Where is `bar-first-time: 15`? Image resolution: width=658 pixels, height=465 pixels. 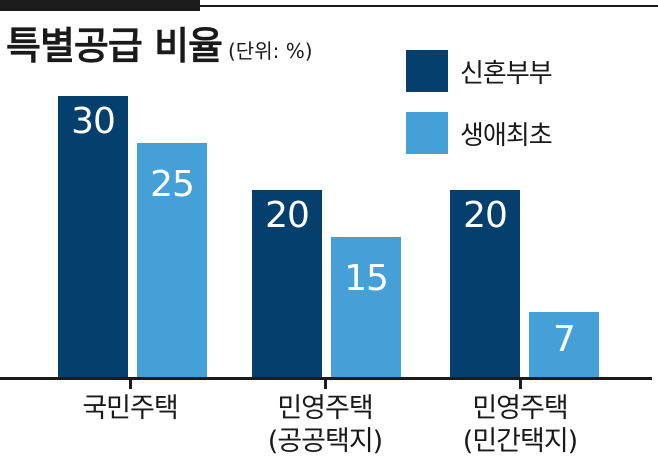
bar-first-time: 15 is located at coordinates (366, 307).